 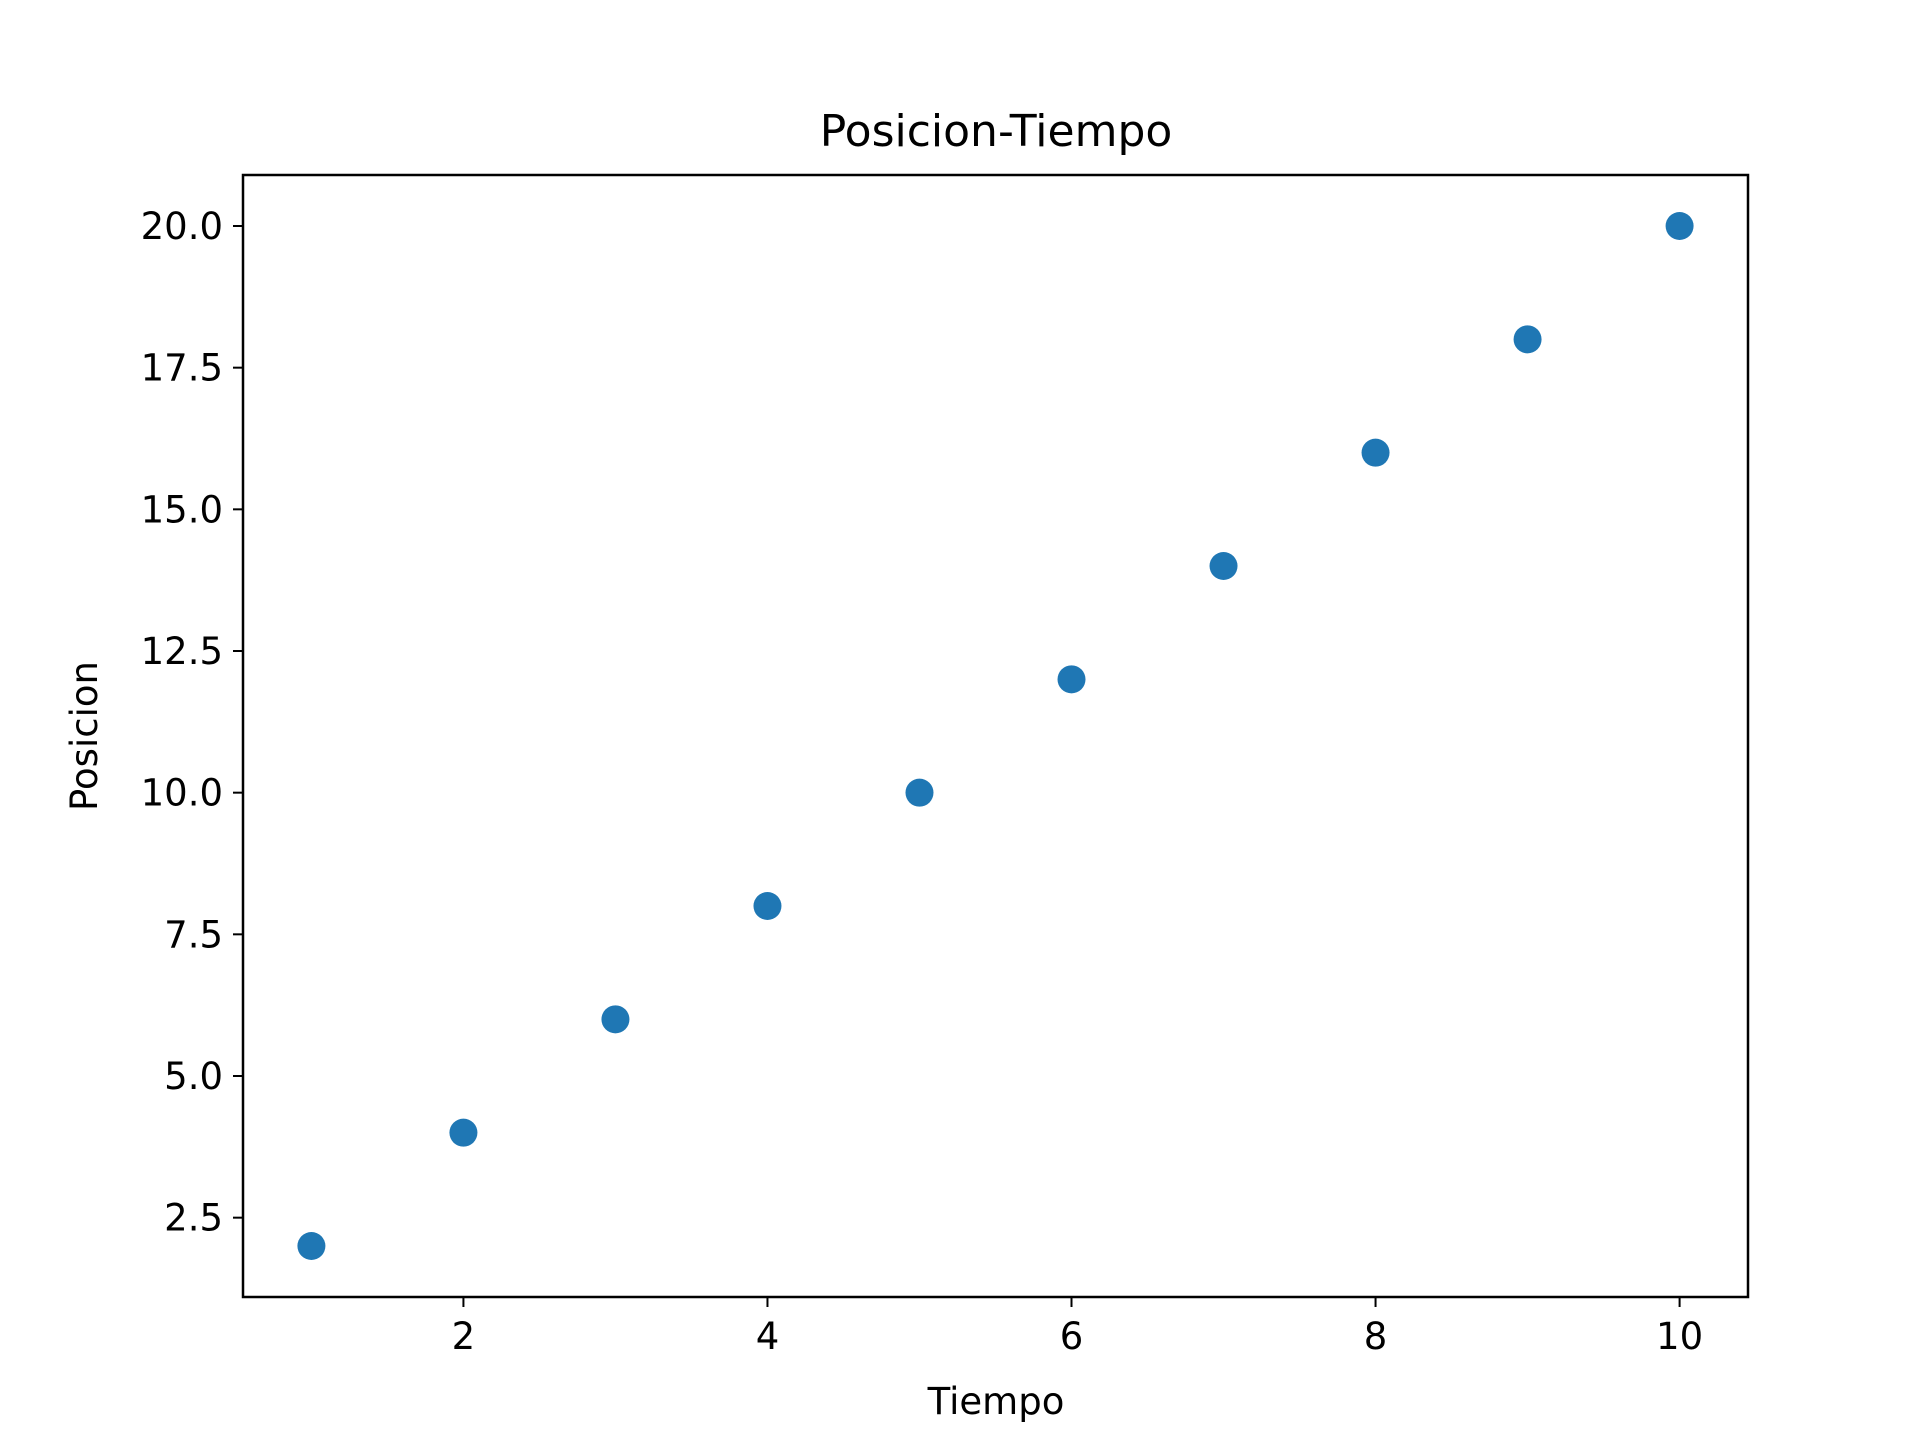 What do you see at coordinates (182, 226) in the screenshot?
I see `y-tick-label: 20.0` at bounding box center [182, 226].